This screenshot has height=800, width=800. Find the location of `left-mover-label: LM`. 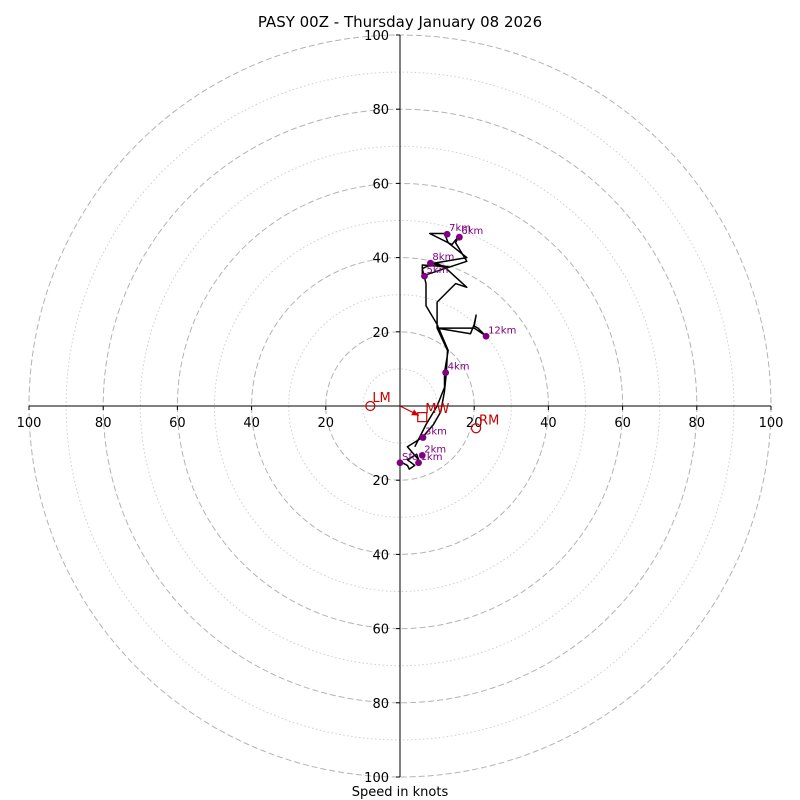

left-mover-label: LM is located at coordinates (381, 398).